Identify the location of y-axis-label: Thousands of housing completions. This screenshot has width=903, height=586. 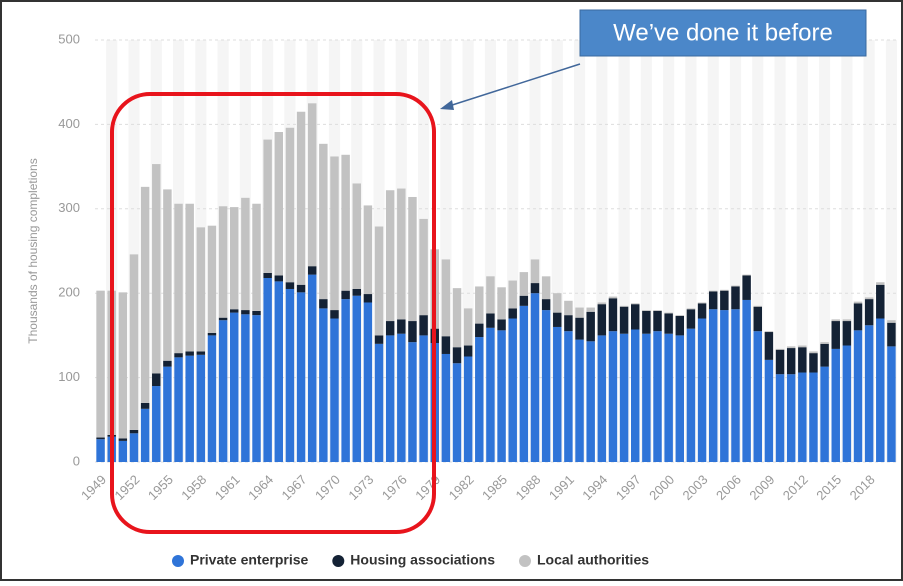
(33, 250).